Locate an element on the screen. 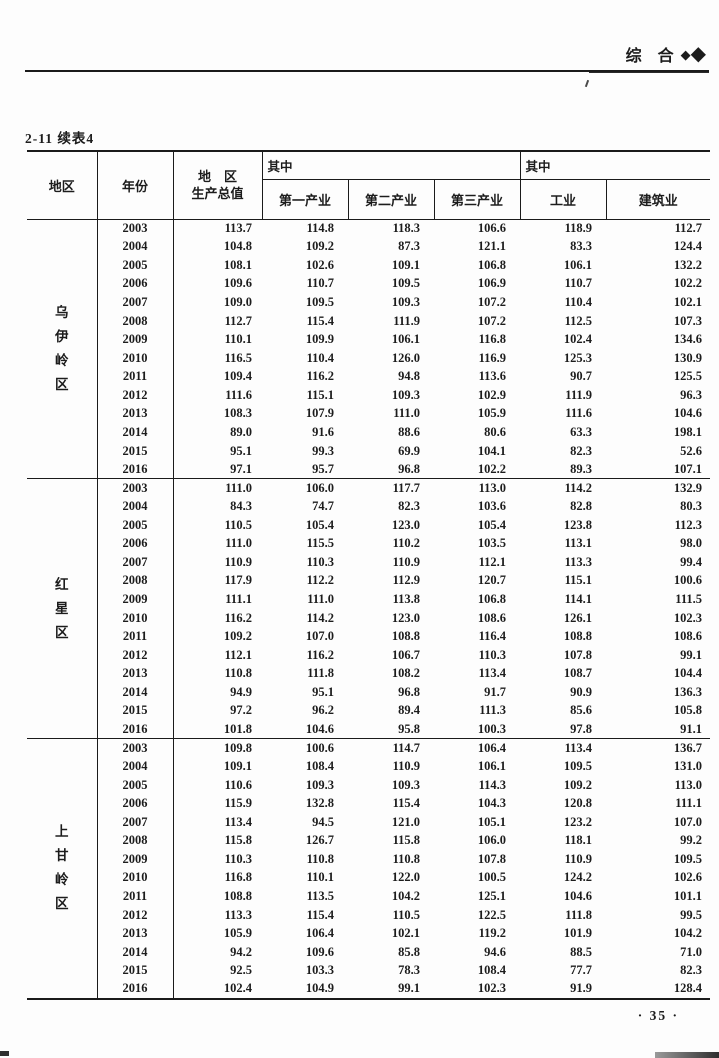  value-cell: 110.7 is located at coordinates (320, 283).